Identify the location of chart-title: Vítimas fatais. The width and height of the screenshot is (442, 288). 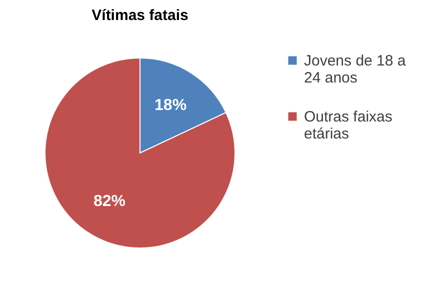
(140, 15).